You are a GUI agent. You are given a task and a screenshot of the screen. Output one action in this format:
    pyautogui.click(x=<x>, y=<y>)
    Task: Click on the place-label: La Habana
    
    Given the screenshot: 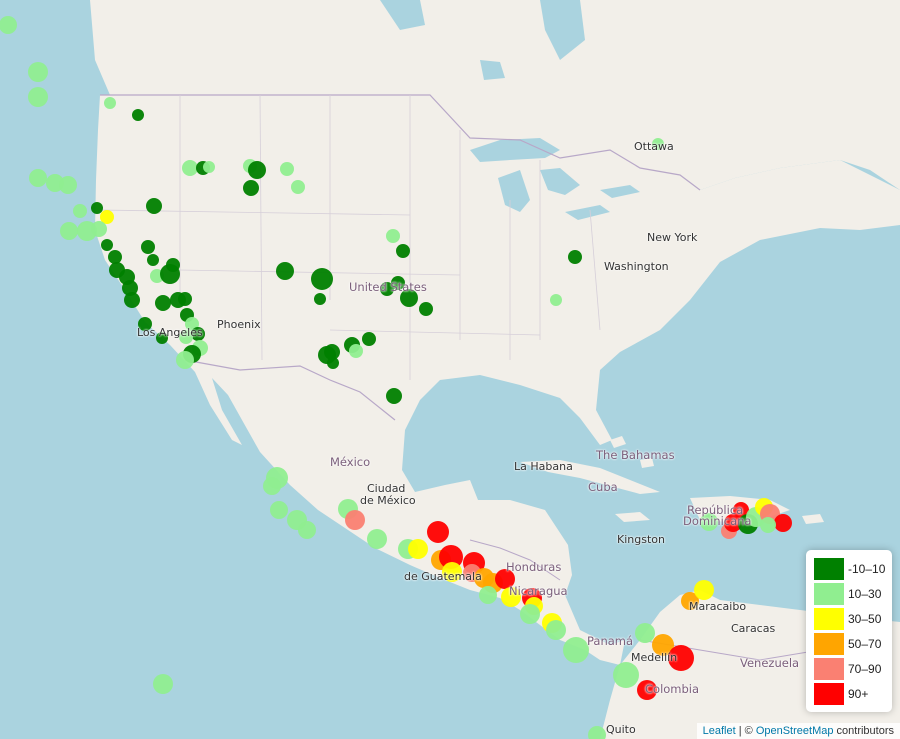 What is the action you would take?
    pyautogui.click(x=543, y=466)
    